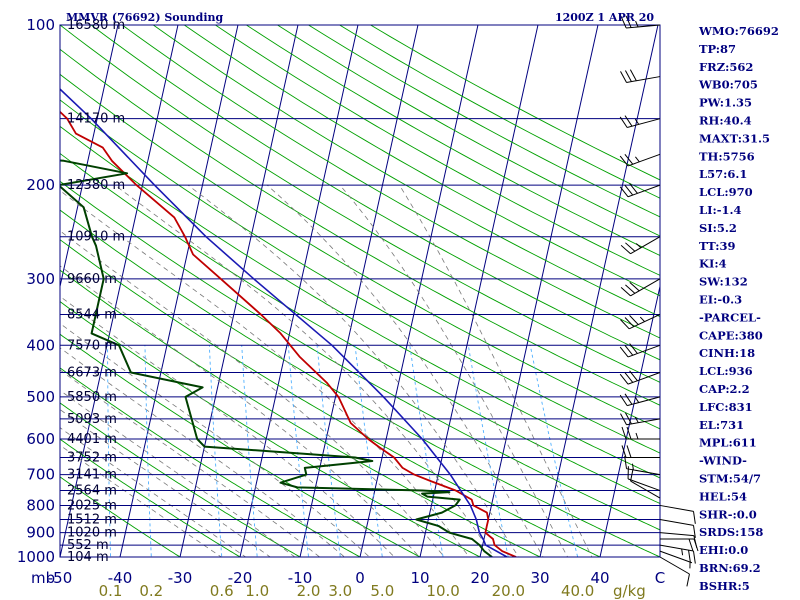 Image resolution: width=800 pixels, height=600 pixels. What do you see at coordinates (92, 314) in the screenshot?
I see `height-label: 8544 m` at bounding box center [92, 314].